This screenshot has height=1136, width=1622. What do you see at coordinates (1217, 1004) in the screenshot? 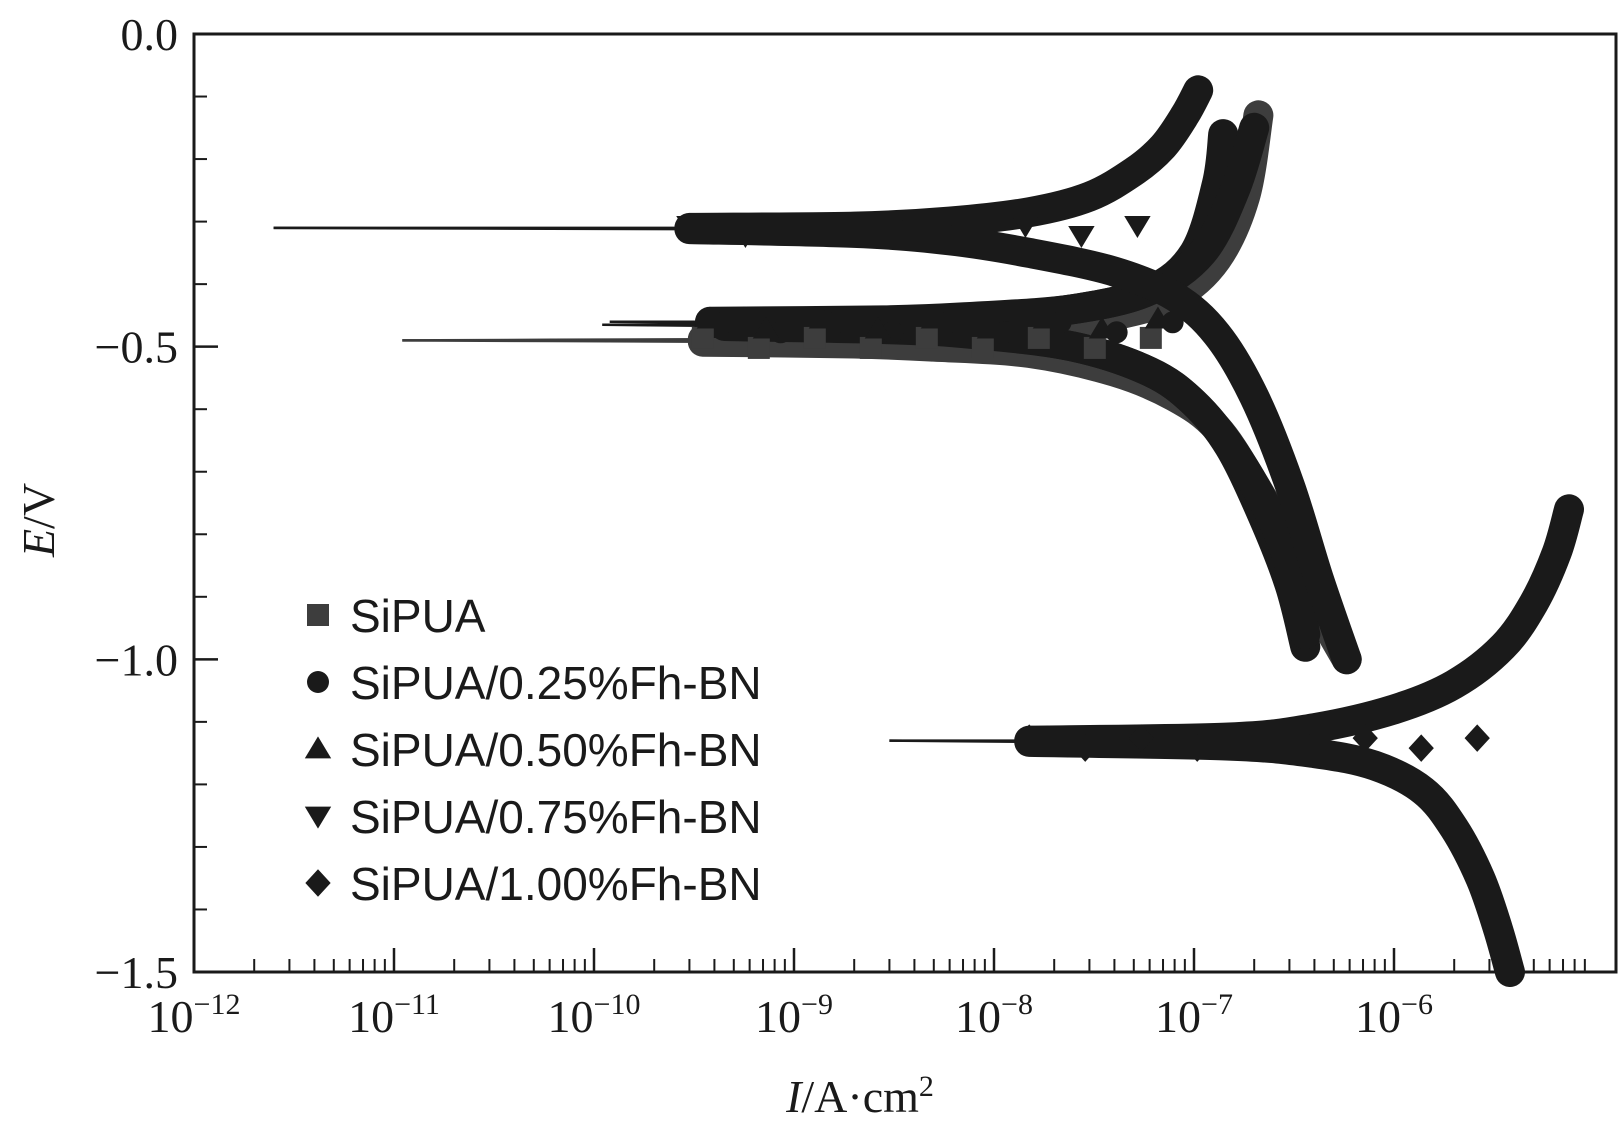
I see `x-tick-exponent: −7` at bounding box center [1217, 1004].